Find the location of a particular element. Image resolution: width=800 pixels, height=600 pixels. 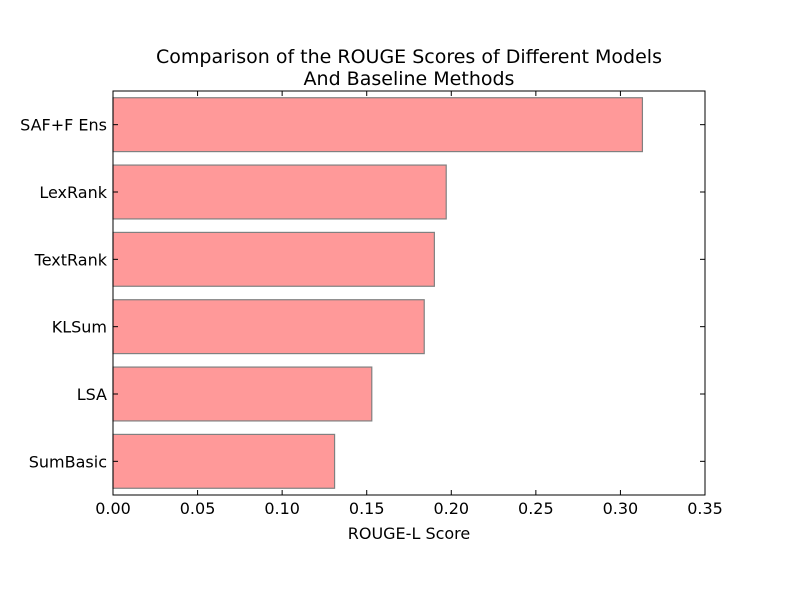

x-tick-label-2: 0.10 is located at coordinates (282, 508).